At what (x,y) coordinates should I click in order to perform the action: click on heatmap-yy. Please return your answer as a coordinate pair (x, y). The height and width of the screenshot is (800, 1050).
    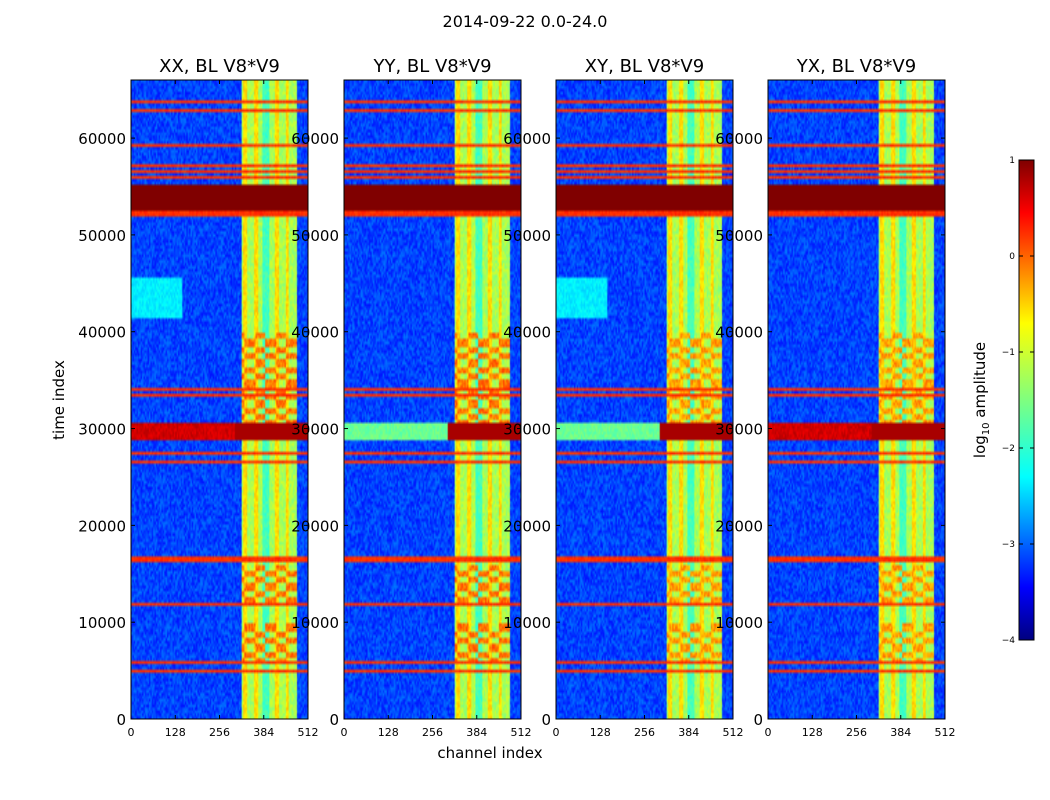
    Looking at the image, I should click on (432, 399).